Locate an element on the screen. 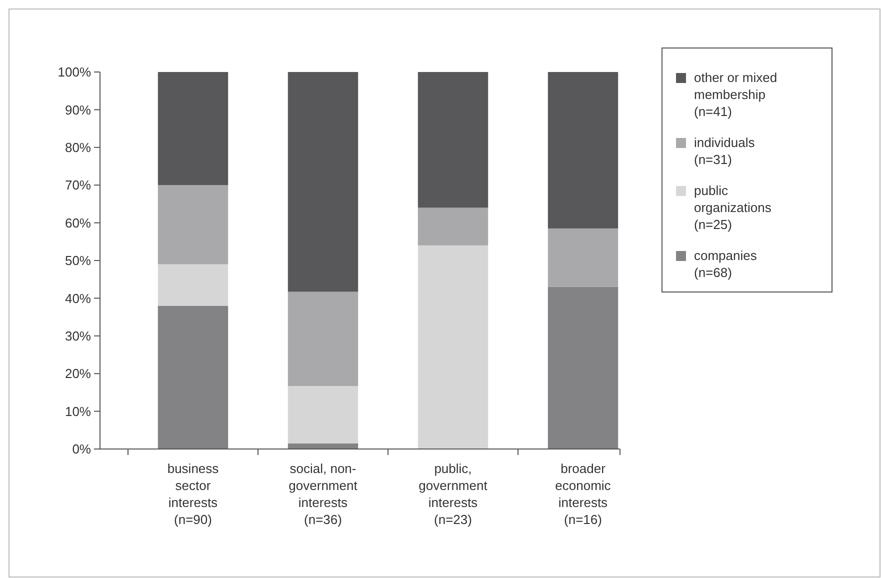 The height and width of the screenshot is (578, 881). y-tick-label: 0% is located at coordinates (82, 449).